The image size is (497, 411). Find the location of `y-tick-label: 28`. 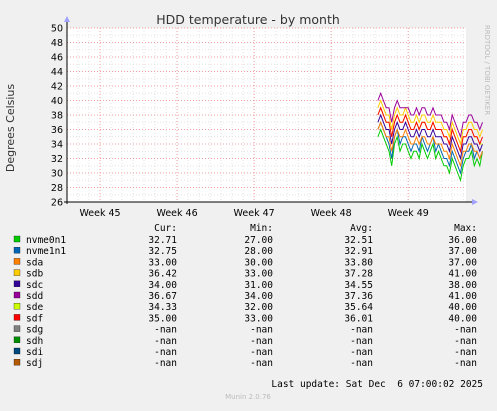

y-tick-label: 28 is located at coordinates (57, 188).